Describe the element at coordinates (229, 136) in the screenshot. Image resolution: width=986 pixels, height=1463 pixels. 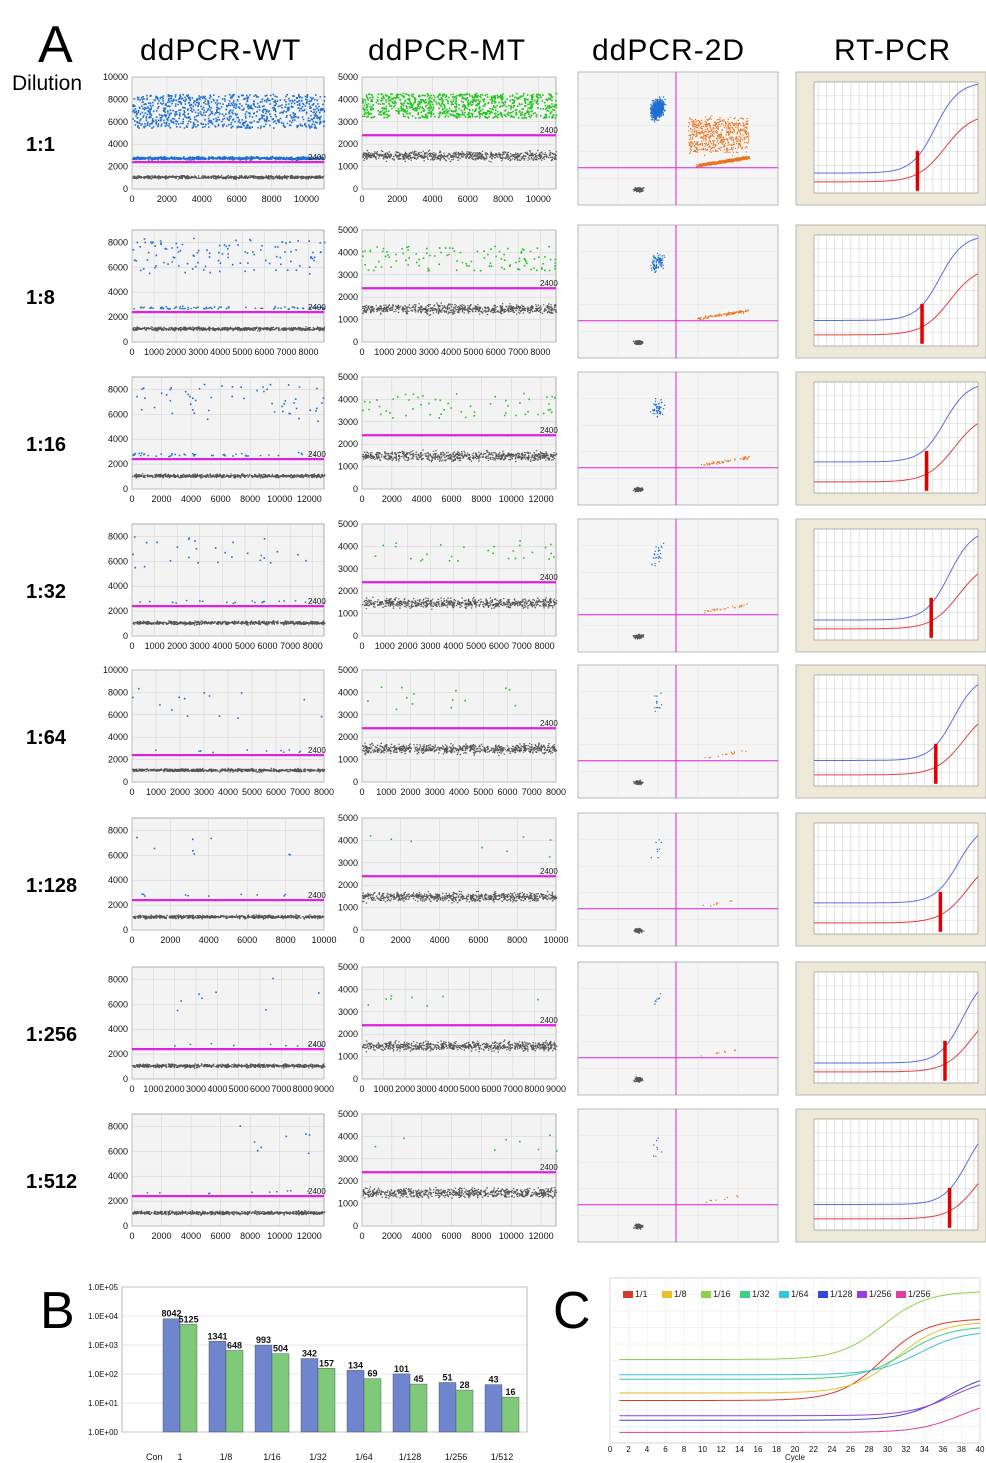
I see `wt-droplets` at that location.